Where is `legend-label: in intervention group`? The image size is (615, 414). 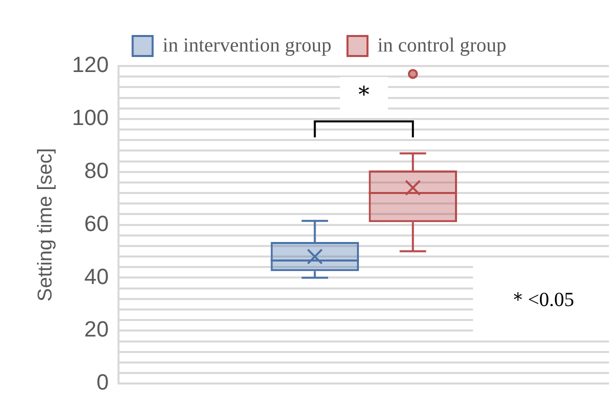 legend-label: in intervention group is located at coordinates (247, 45).